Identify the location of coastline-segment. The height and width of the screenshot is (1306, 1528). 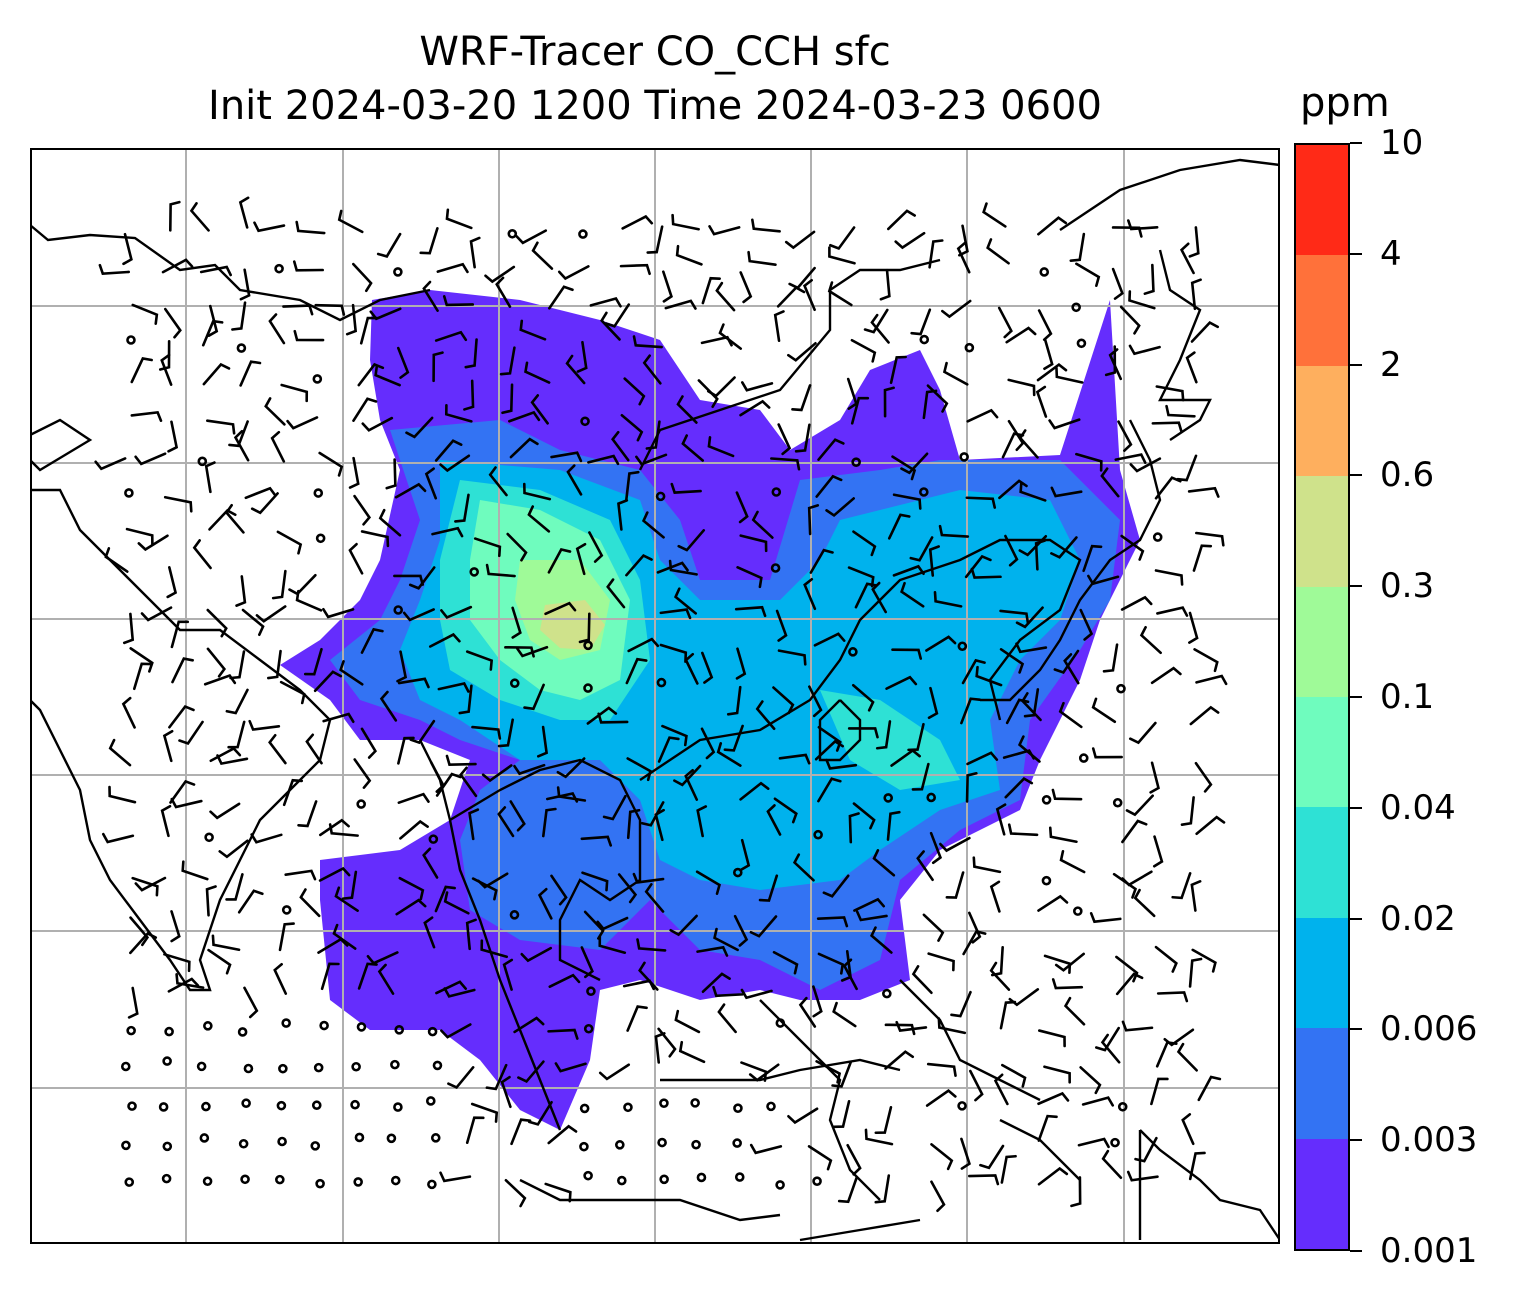
(860, 659).